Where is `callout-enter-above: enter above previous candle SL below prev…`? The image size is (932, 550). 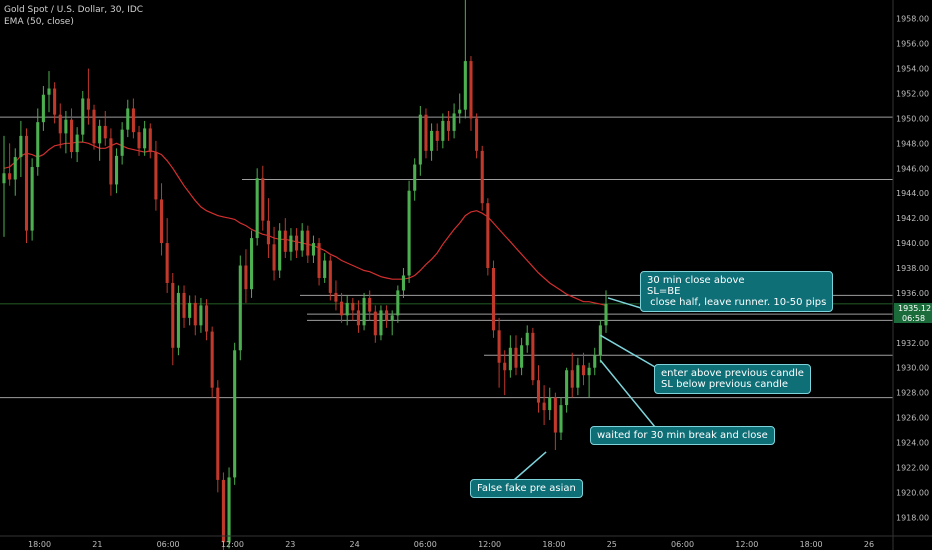
callout-enter-above: enter above previous candle SL below prev… is located at coordinates (732, 379).